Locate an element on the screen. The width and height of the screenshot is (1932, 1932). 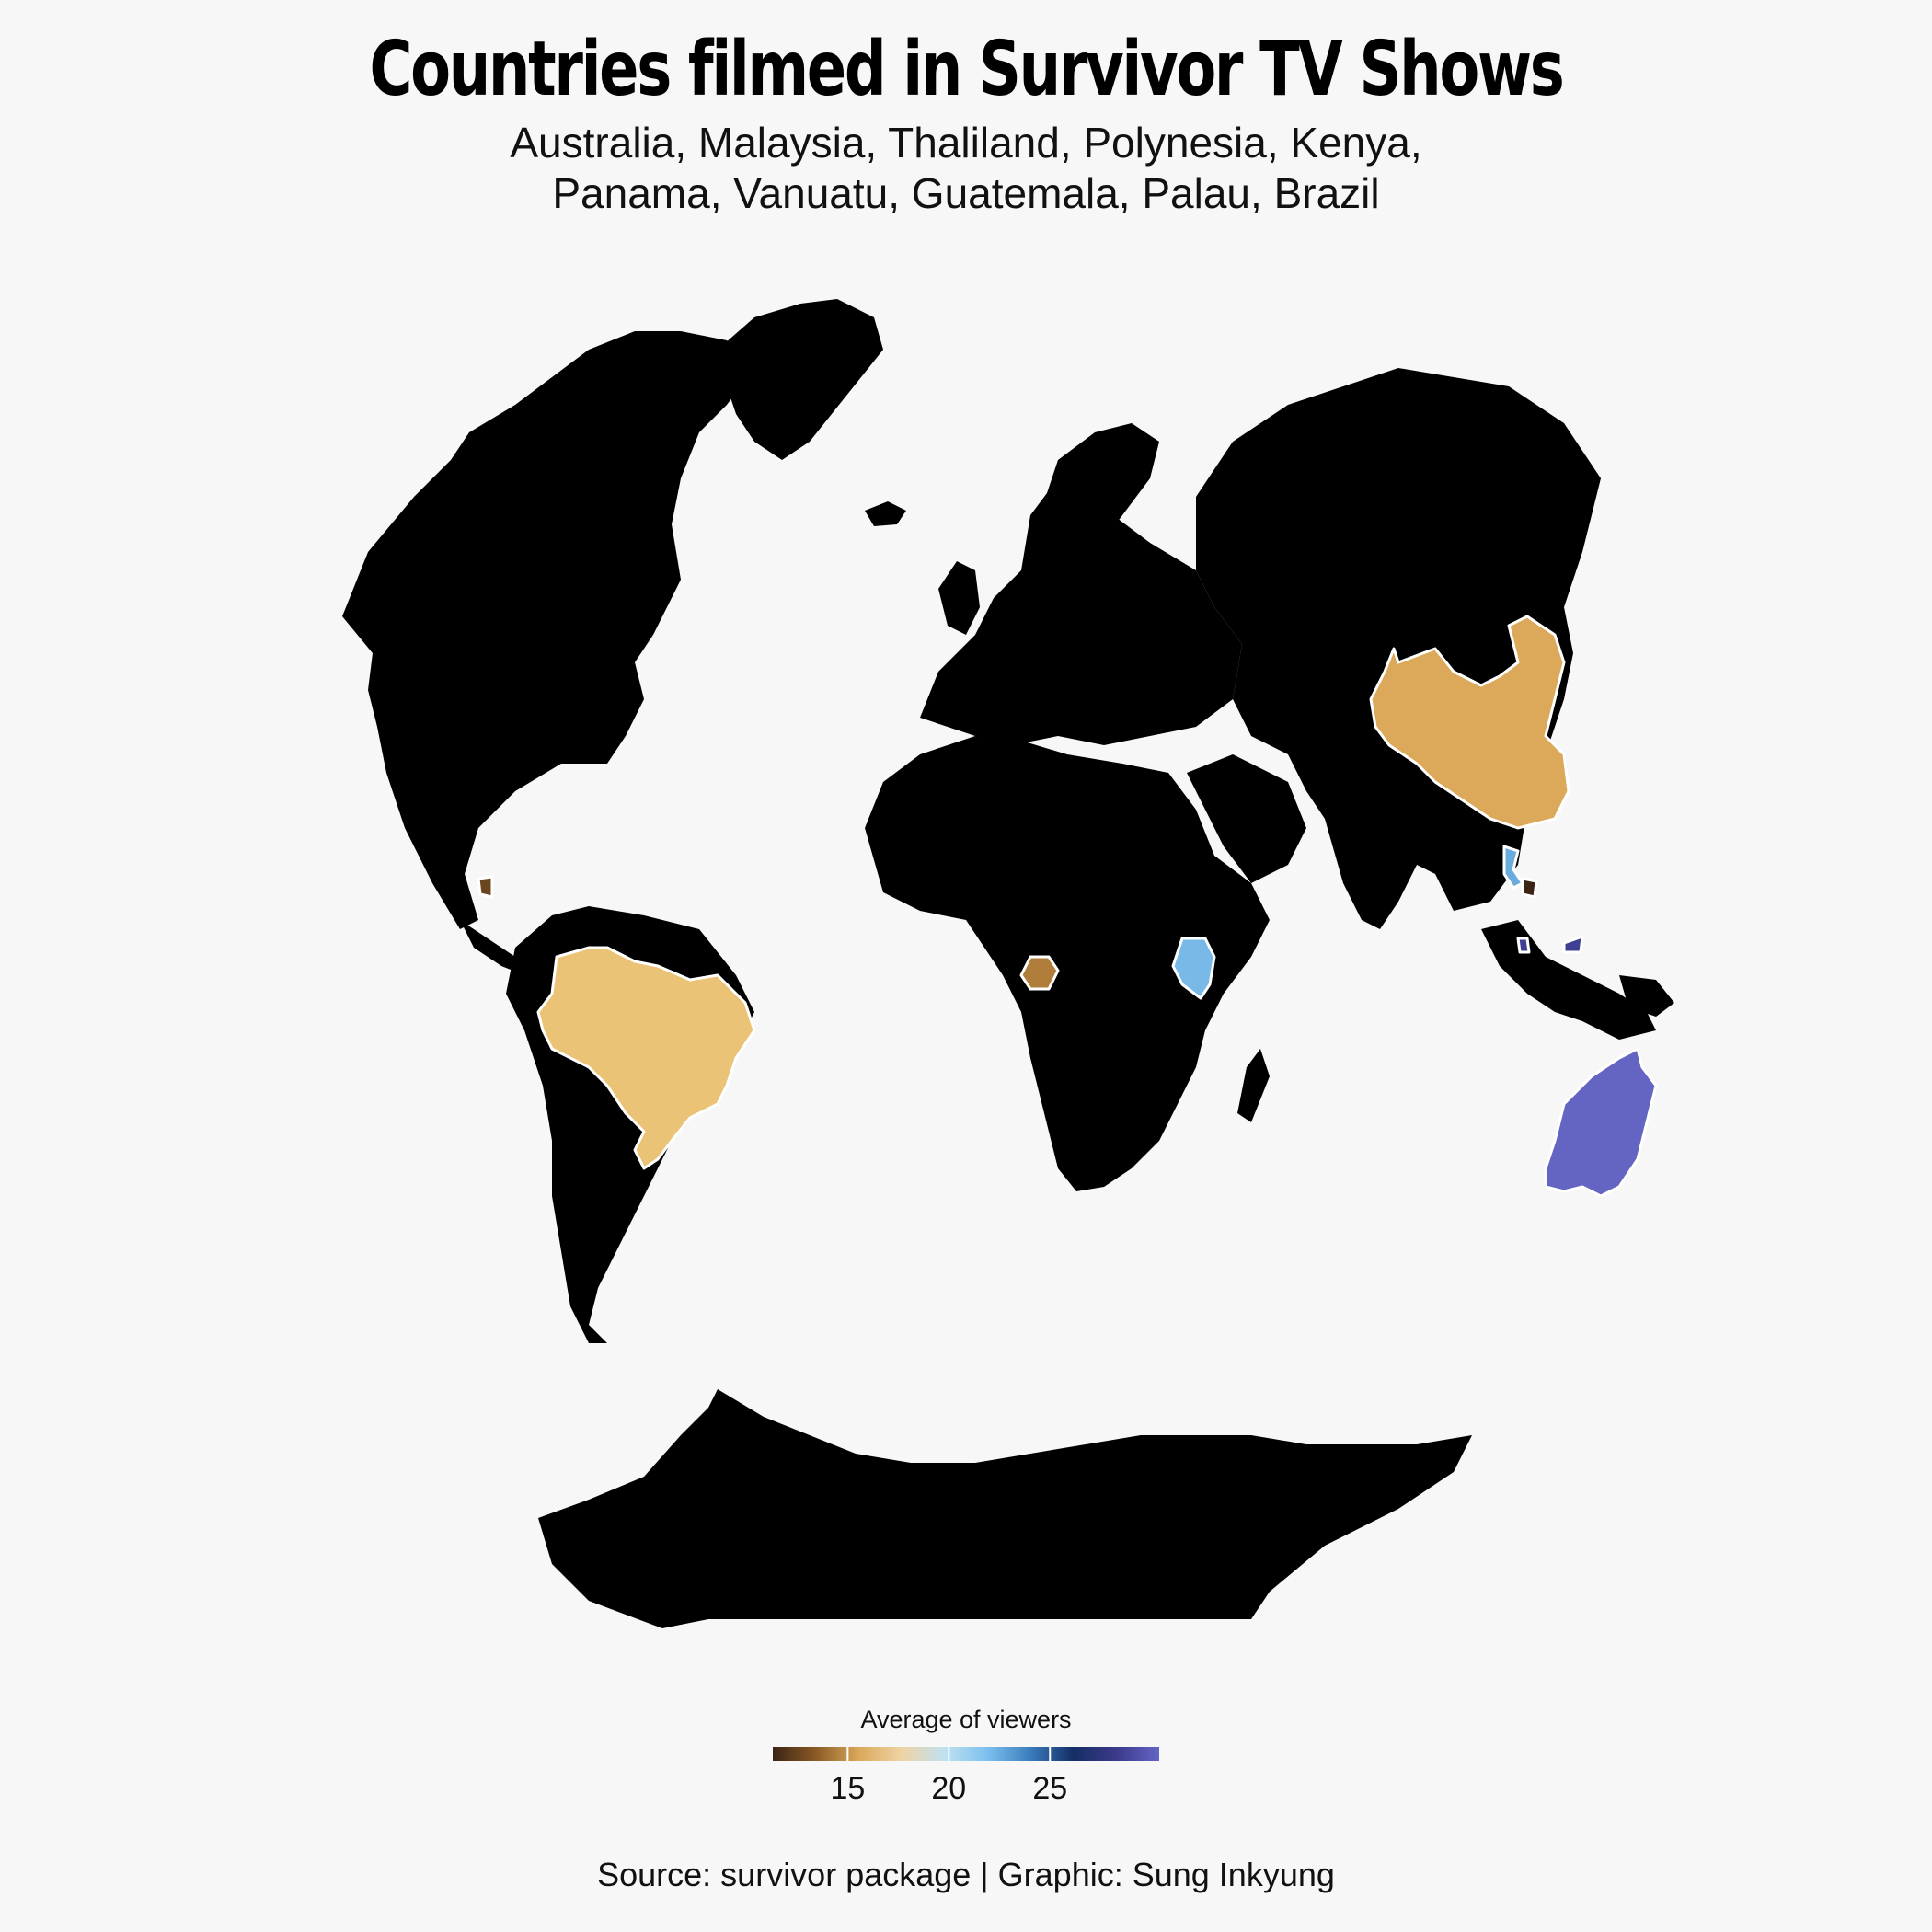
legend-ticks is located at coordinates (949, 1754).